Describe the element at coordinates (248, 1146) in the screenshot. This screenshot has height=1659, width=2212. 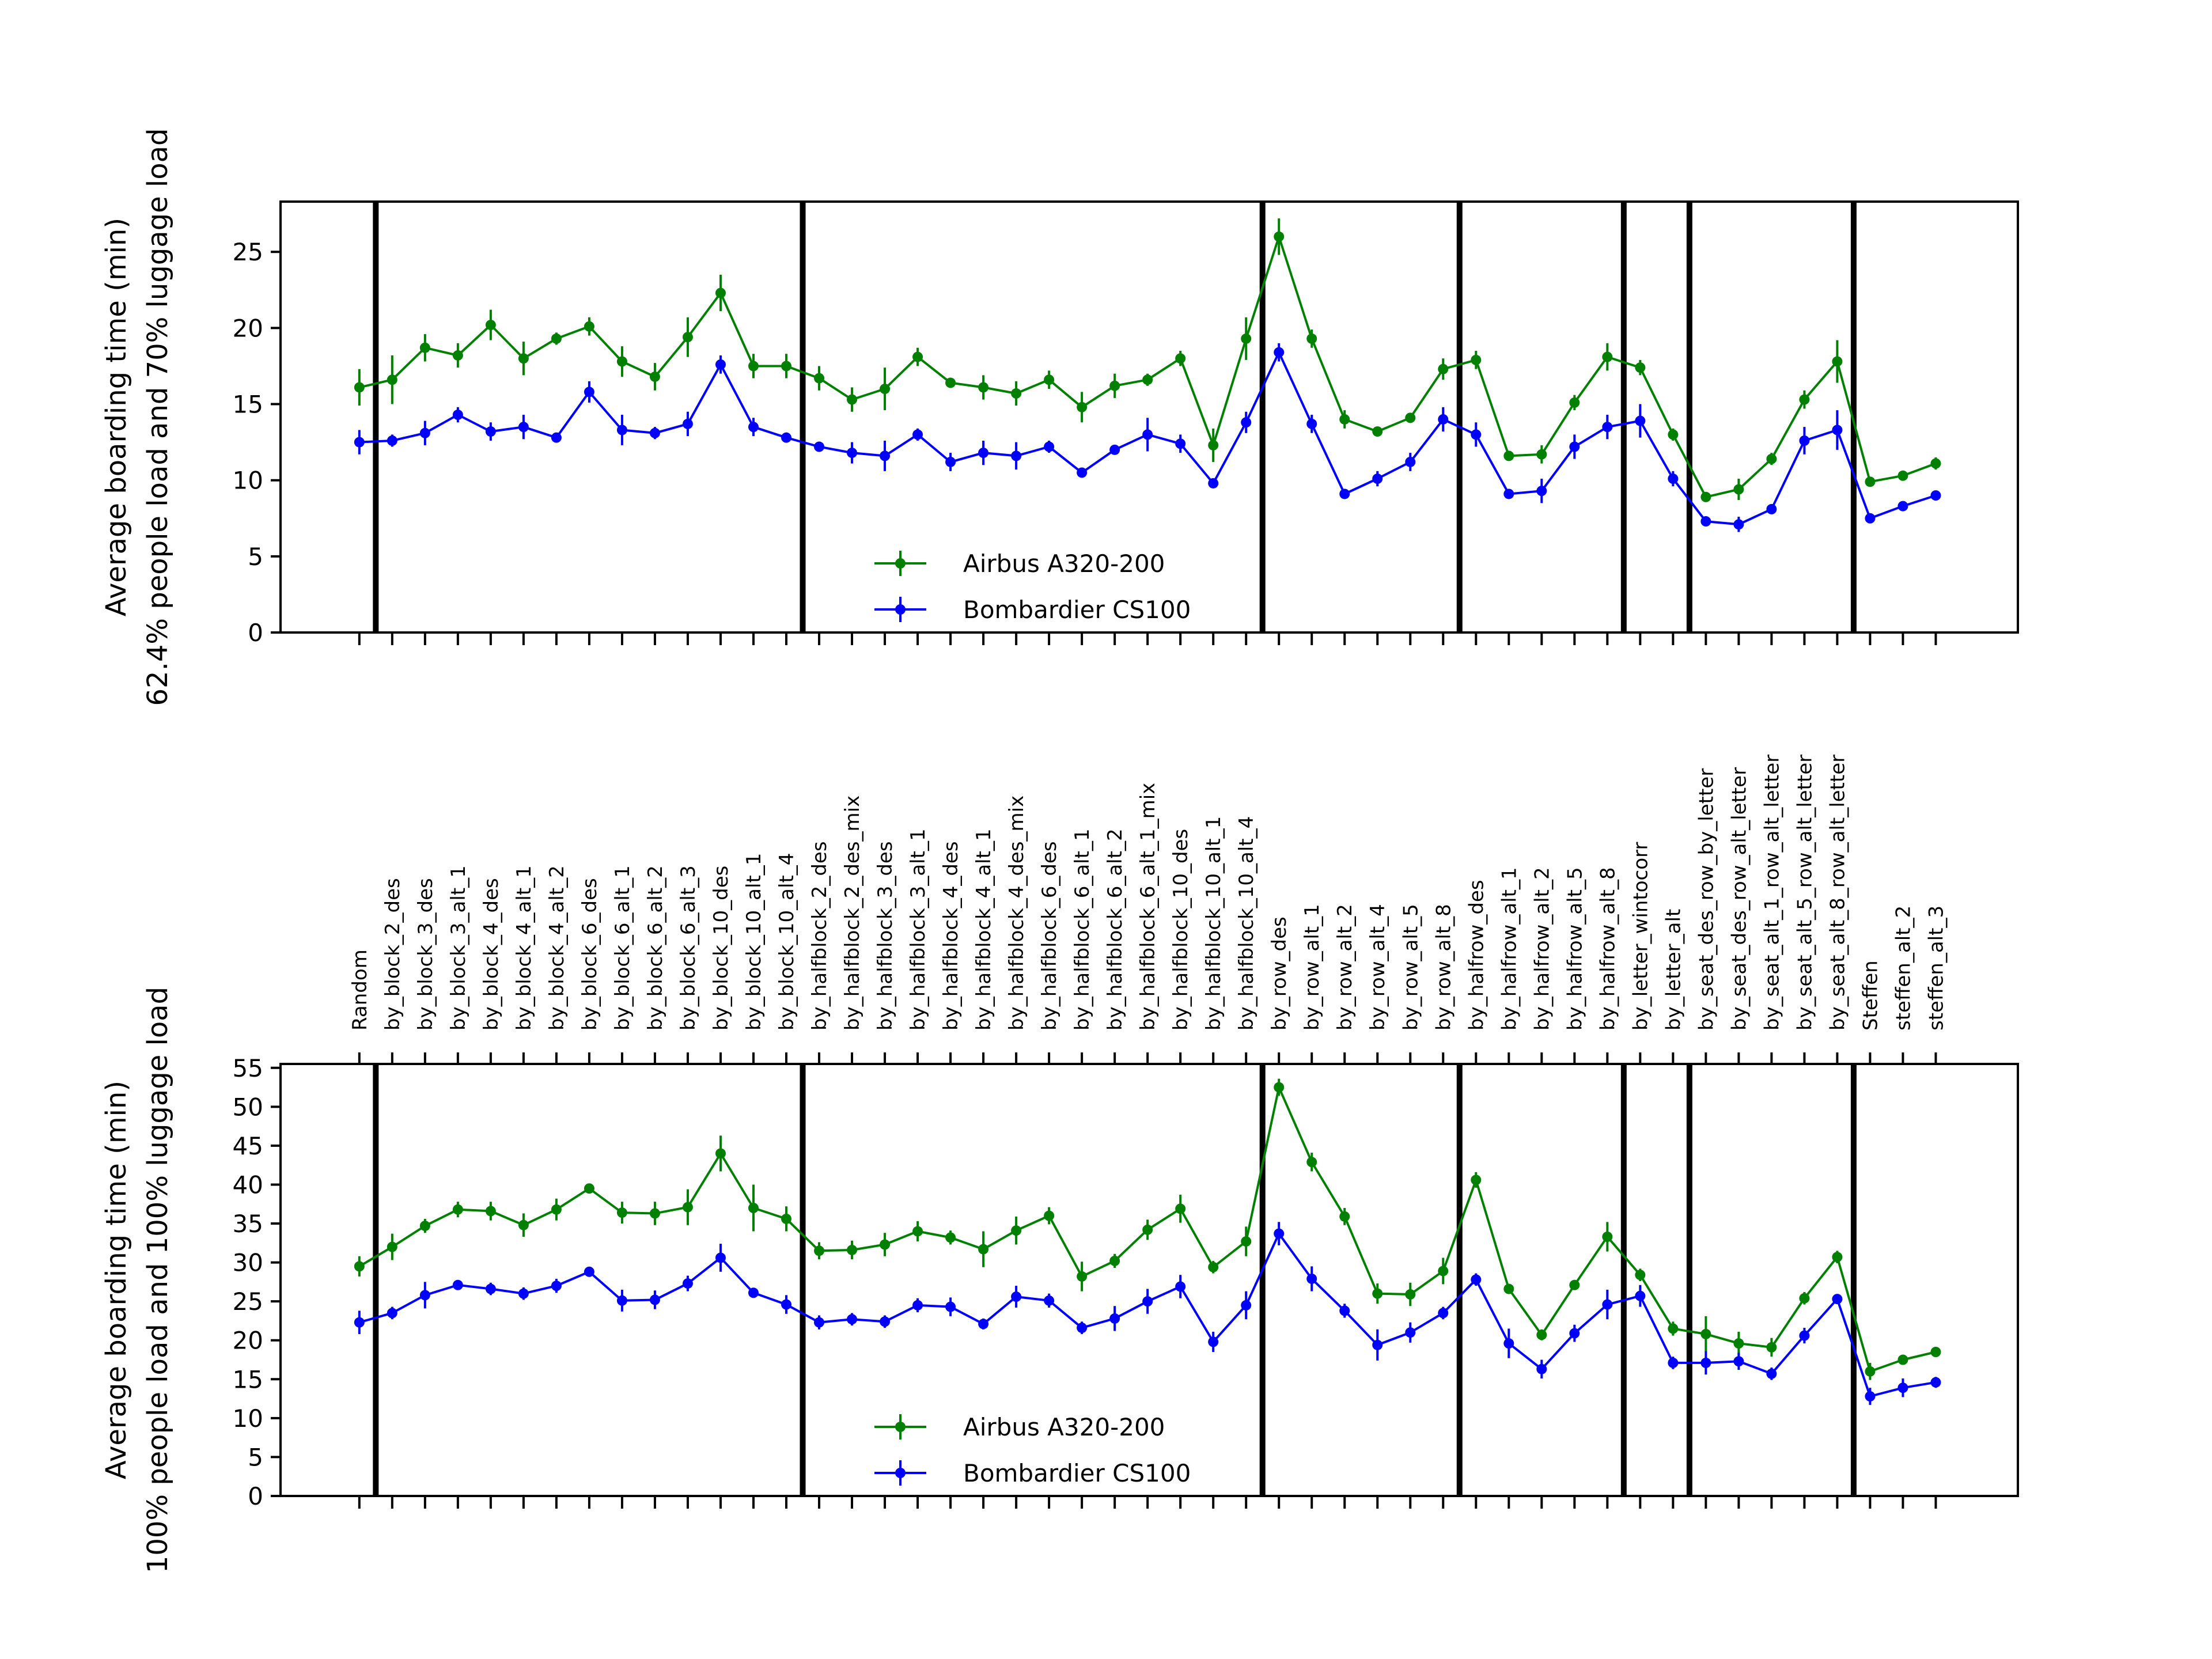
I see `y-tick-label: 45` at that location.